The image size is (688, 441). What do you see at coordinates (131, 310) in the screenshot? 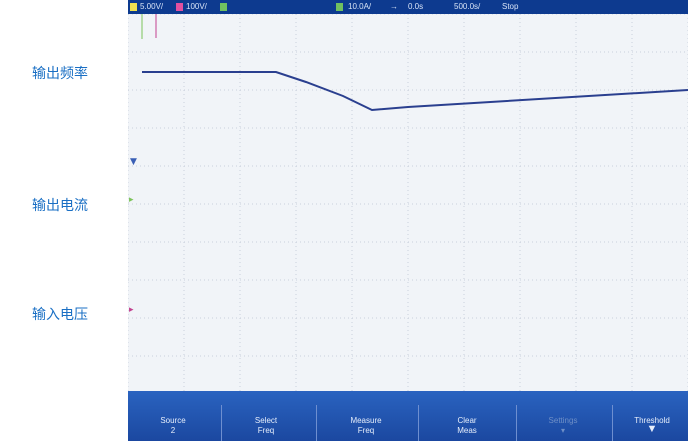
I see `marker-voltage-icon: ▸` at bounding box center [131, 310].